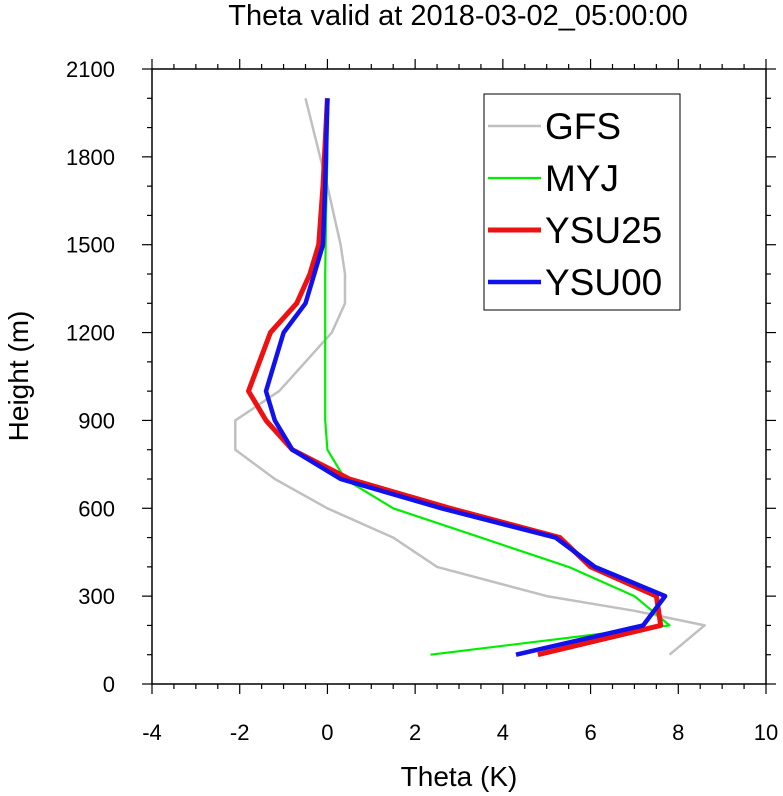 This screenshot has width=783, height=796. I want to click on x-axis-tick-labels: -4 -2 0 2 4 6 8 10, so click(460, 732).